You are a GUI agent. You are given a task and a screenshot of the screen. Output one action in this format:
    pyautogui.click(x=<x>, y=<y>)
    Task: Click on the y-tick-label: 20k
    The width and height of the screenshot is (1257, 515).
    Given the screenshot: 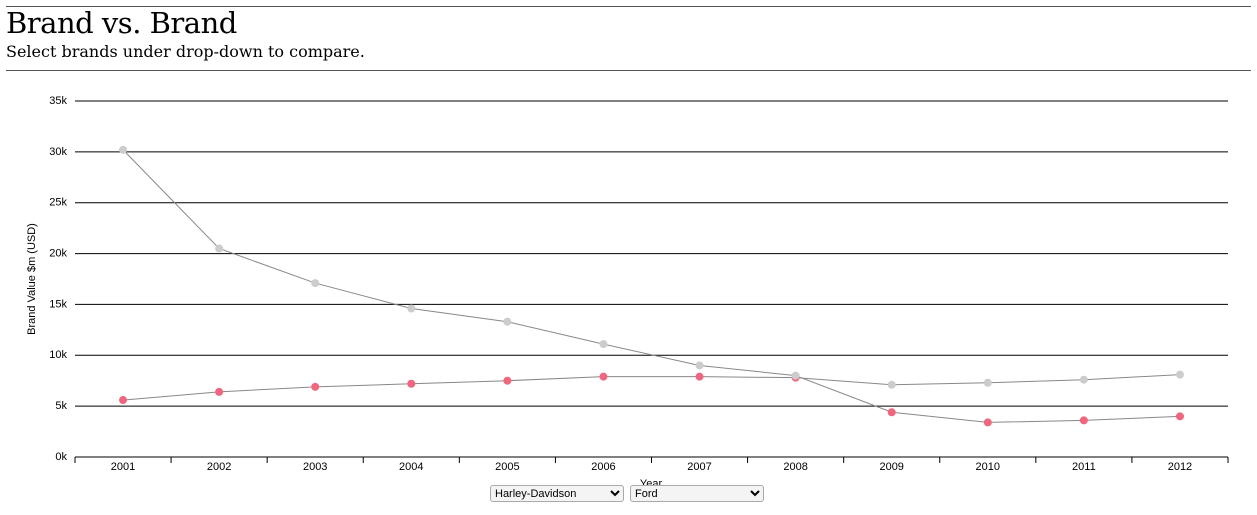 What is the action you would take?
    pyautogui.click(x=58, y=253)
    